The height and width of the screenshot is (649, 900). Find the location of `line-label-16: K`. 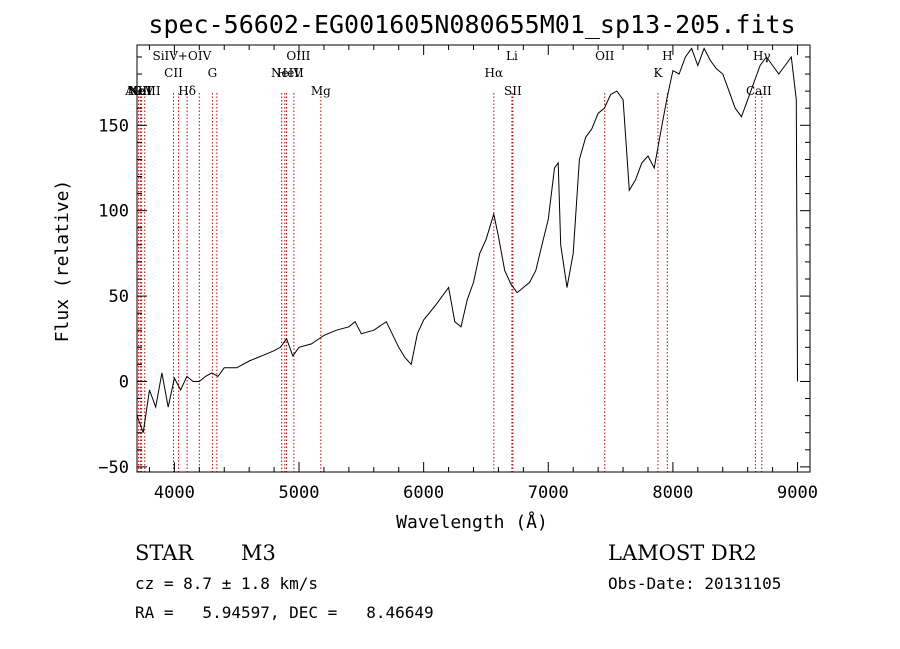

line-label-16: K is located at coordinates (658, 73).